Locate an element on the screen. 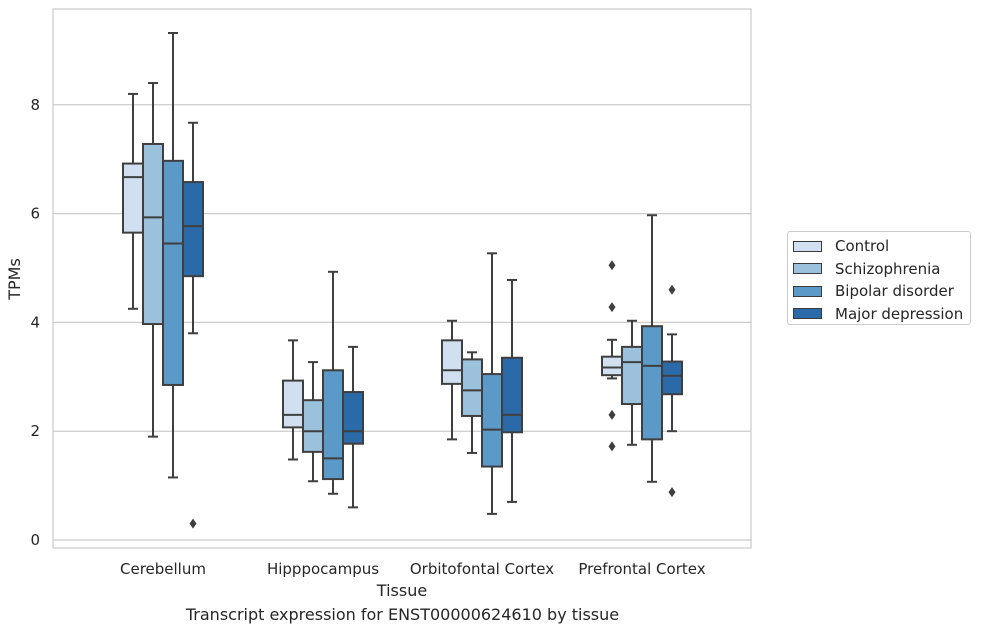 The image size is (983, 634). legend-label: Schizophrenia is located at coordinates (888, 268).